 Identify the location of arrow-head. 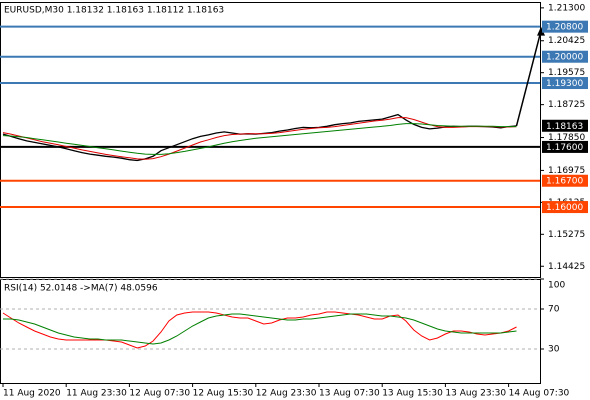
(541, 31).